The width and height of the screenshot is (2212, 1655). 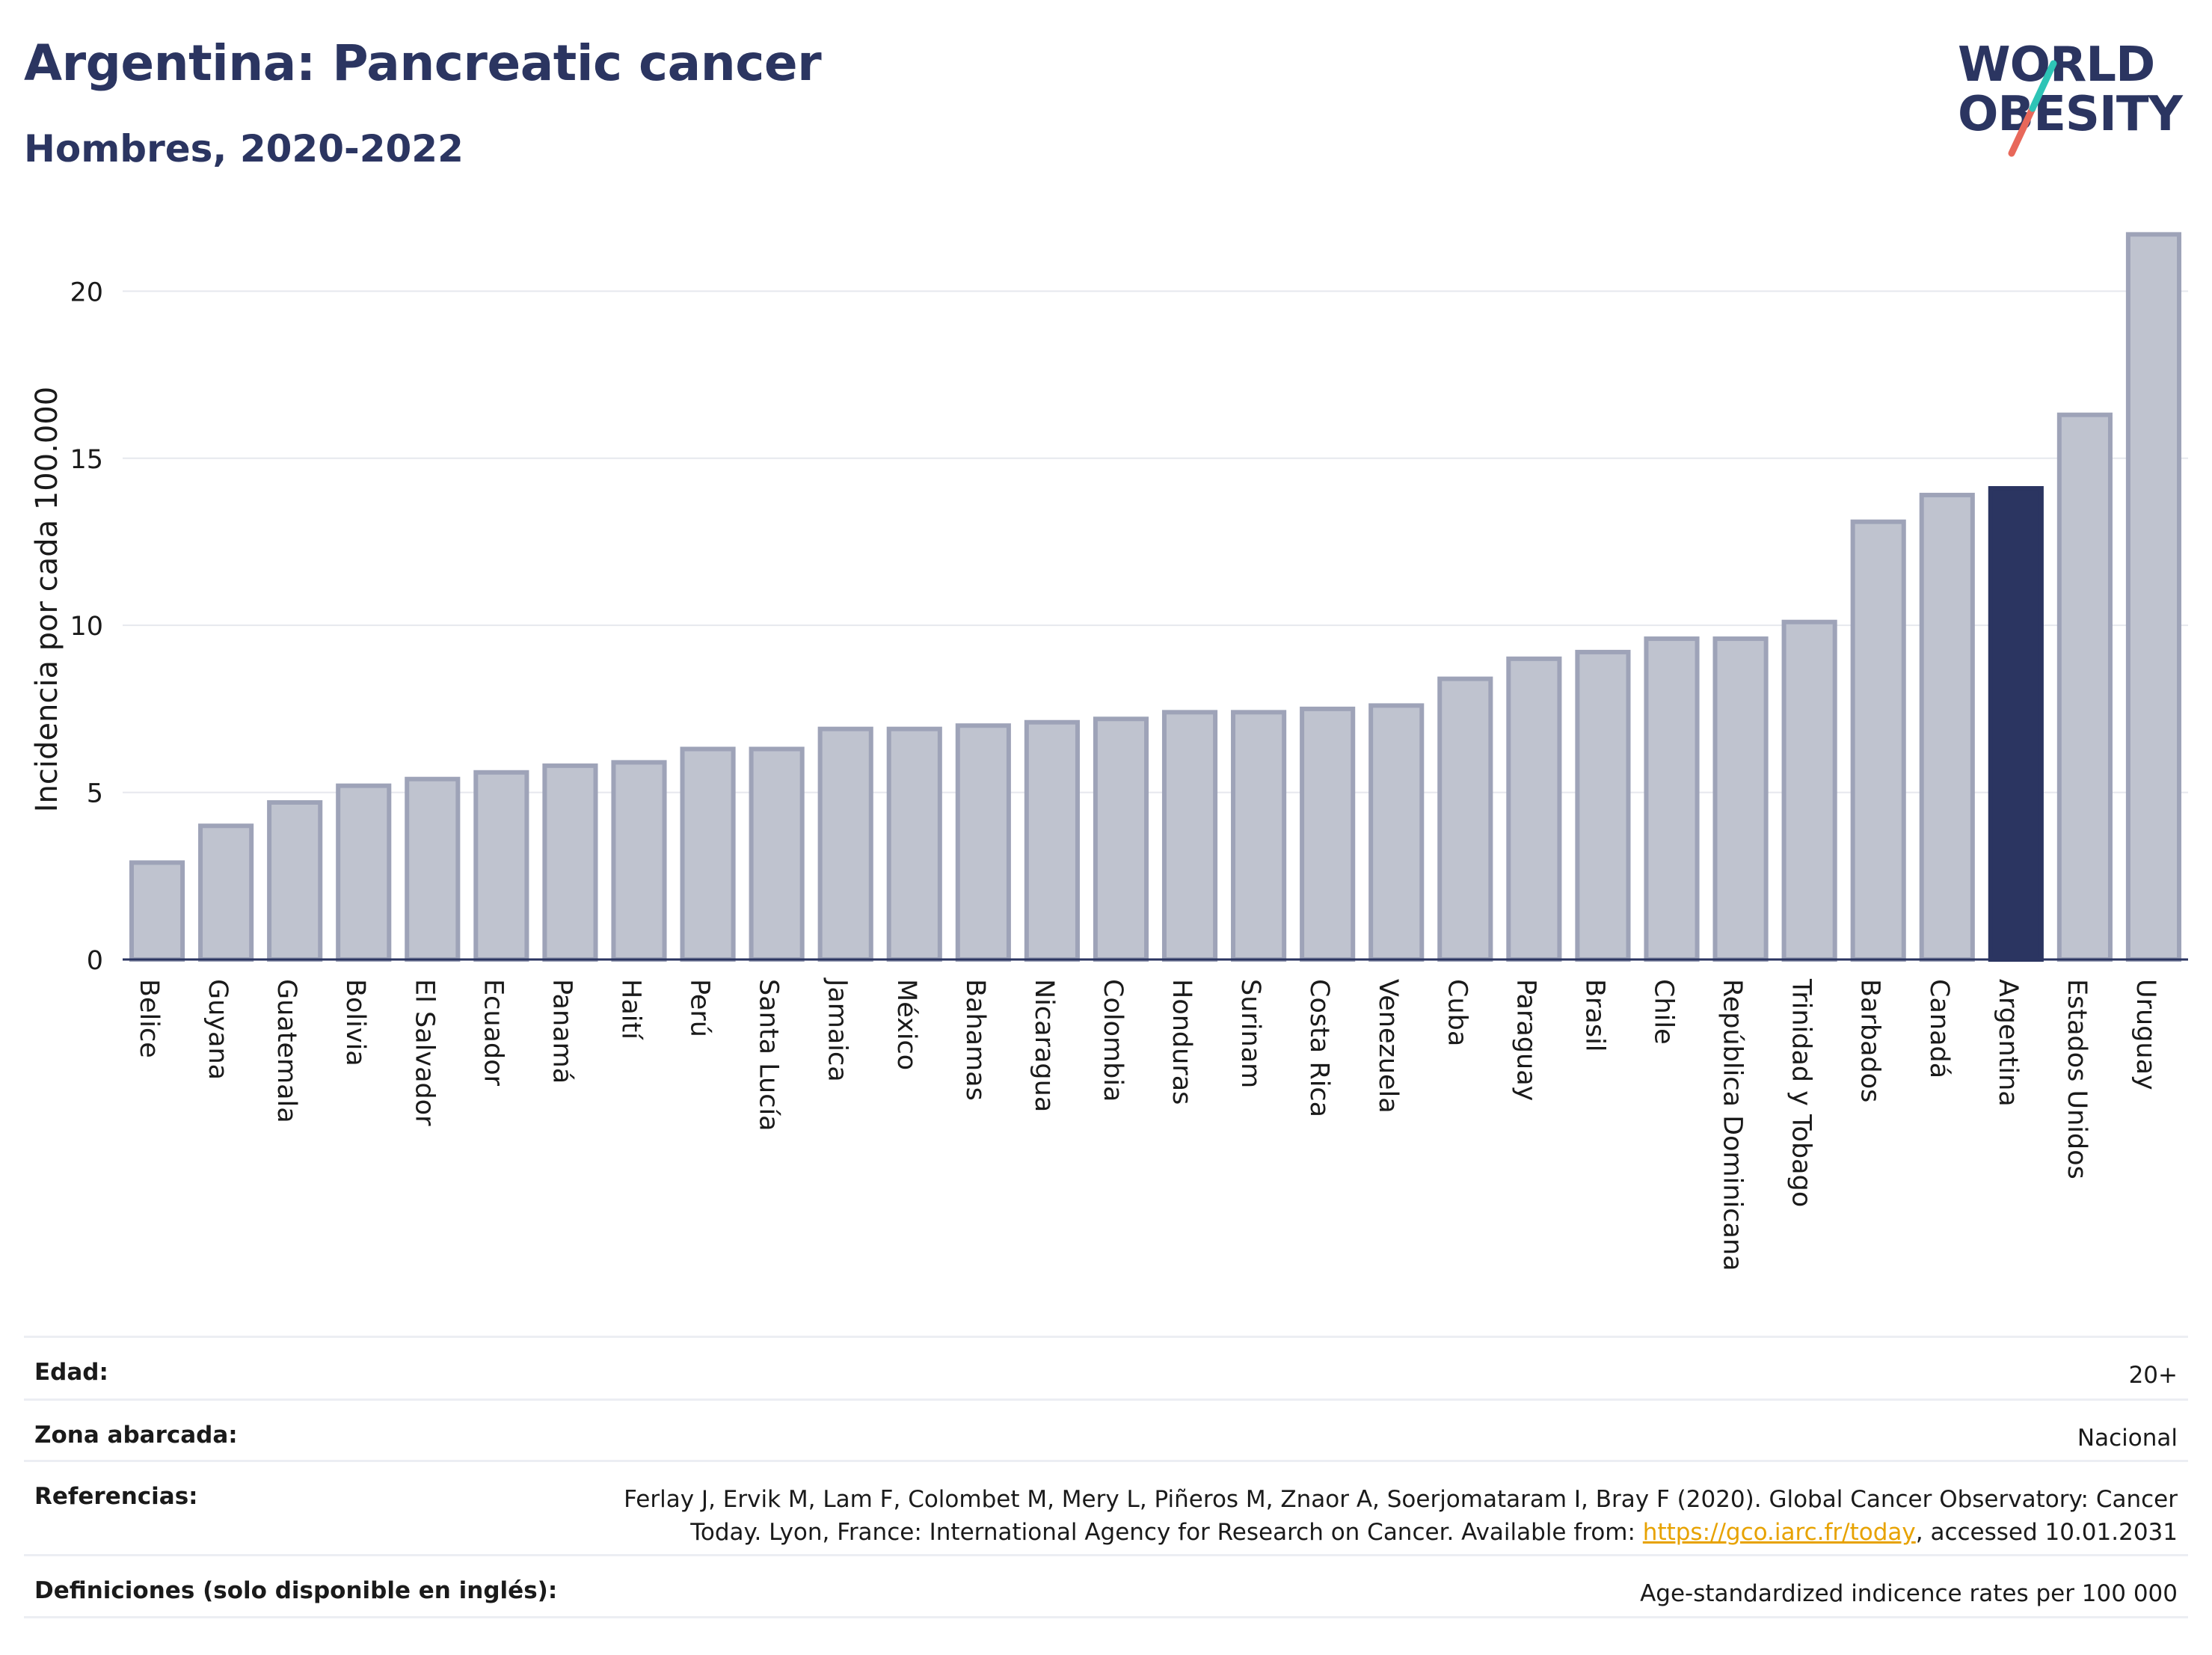 I want to click on x-tick-label: Brasil, so click(x=1594, y=1015).